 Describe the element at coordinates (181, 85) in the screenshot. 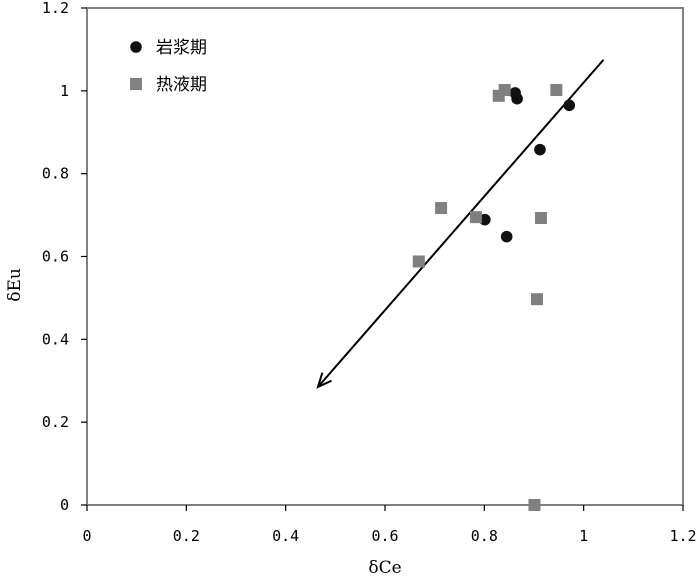

I see `legend-label: 热液期` at that location.